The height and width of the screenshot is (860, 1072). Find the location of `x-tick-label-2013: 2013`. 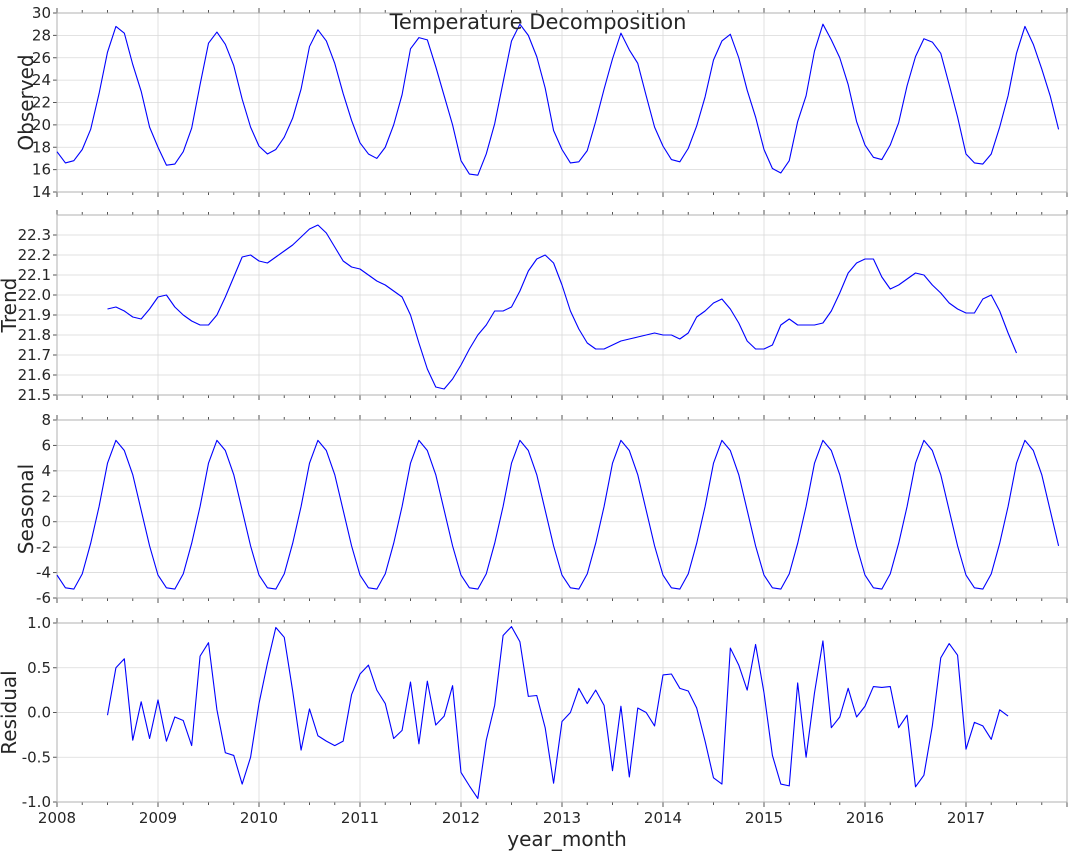

x-tick-label-2013: 2013 is located at coordinates (562, 818).